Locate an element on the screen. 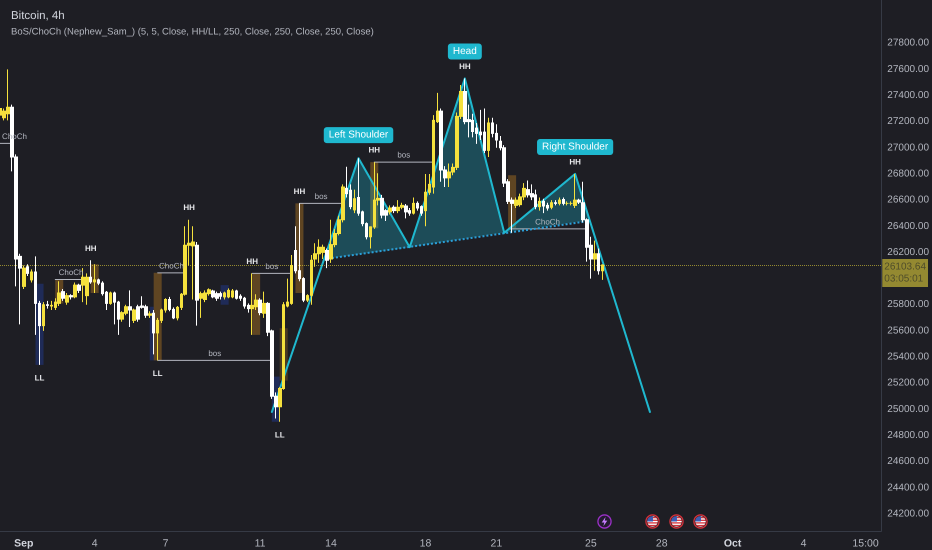 This screenshot has height=550, width=932. data-label: Left Shoulder is located at coordinates (358, 135).